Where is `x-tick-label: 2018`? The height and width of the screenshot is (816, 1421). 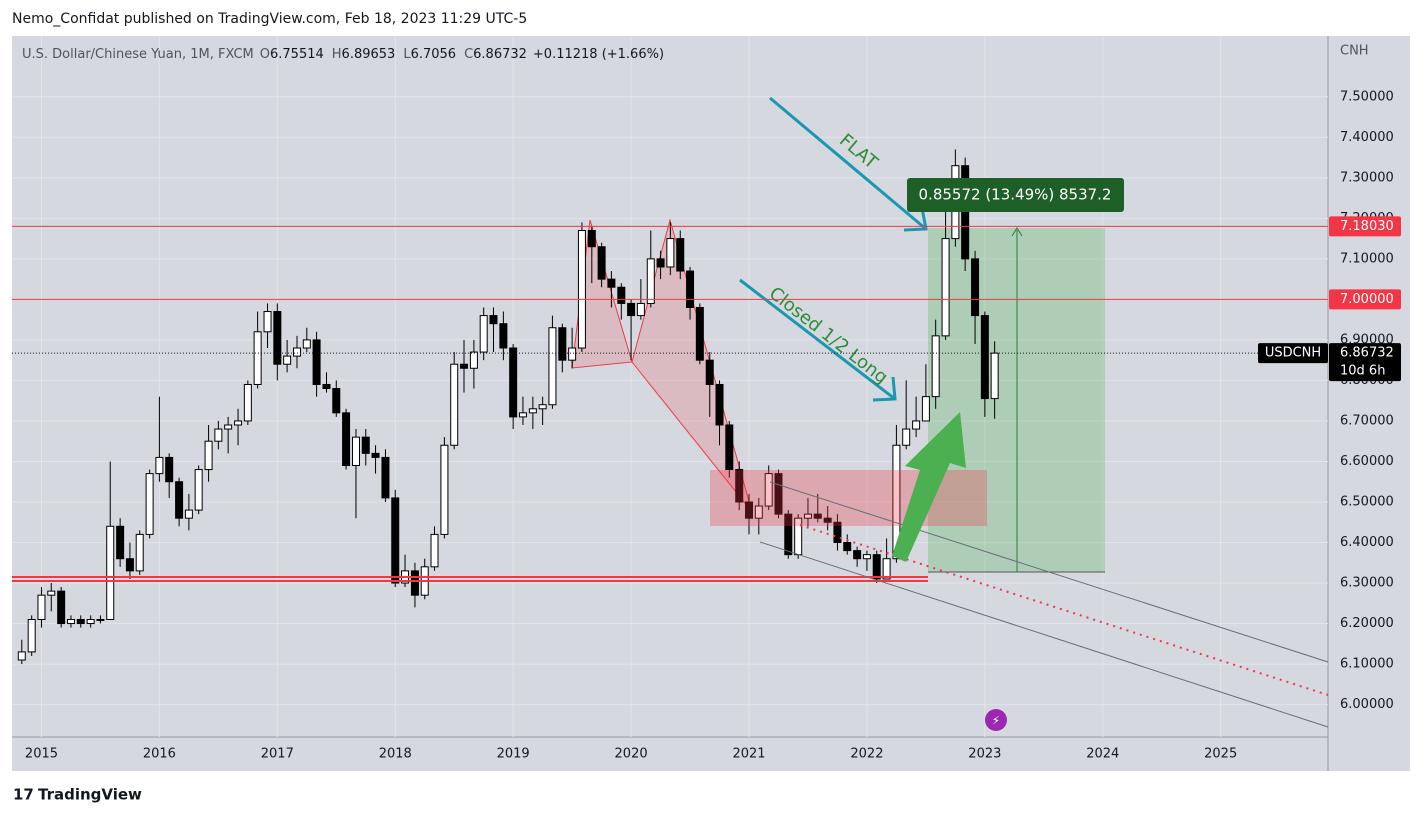 x-tick-label: 2018 is located at coordinates (395, 754).